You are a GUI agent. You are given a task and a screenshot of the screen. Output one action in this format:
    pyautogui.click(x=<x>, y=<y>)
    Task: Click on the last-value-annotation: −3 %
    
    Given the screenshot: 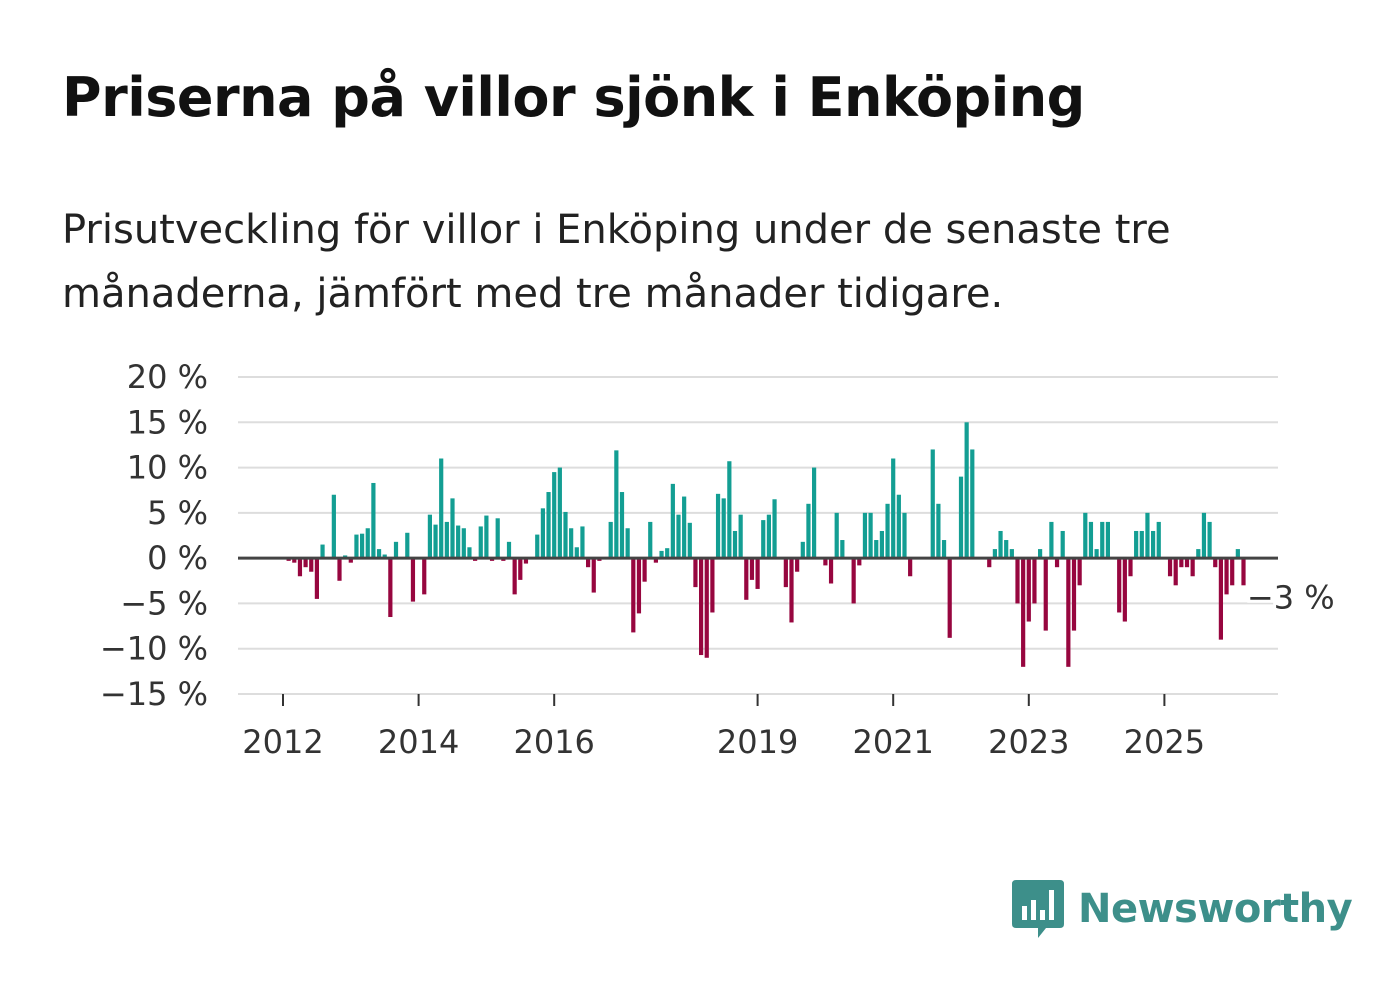 What is the action you would take?
    pyautogui.click(x=1291, y=597)
    